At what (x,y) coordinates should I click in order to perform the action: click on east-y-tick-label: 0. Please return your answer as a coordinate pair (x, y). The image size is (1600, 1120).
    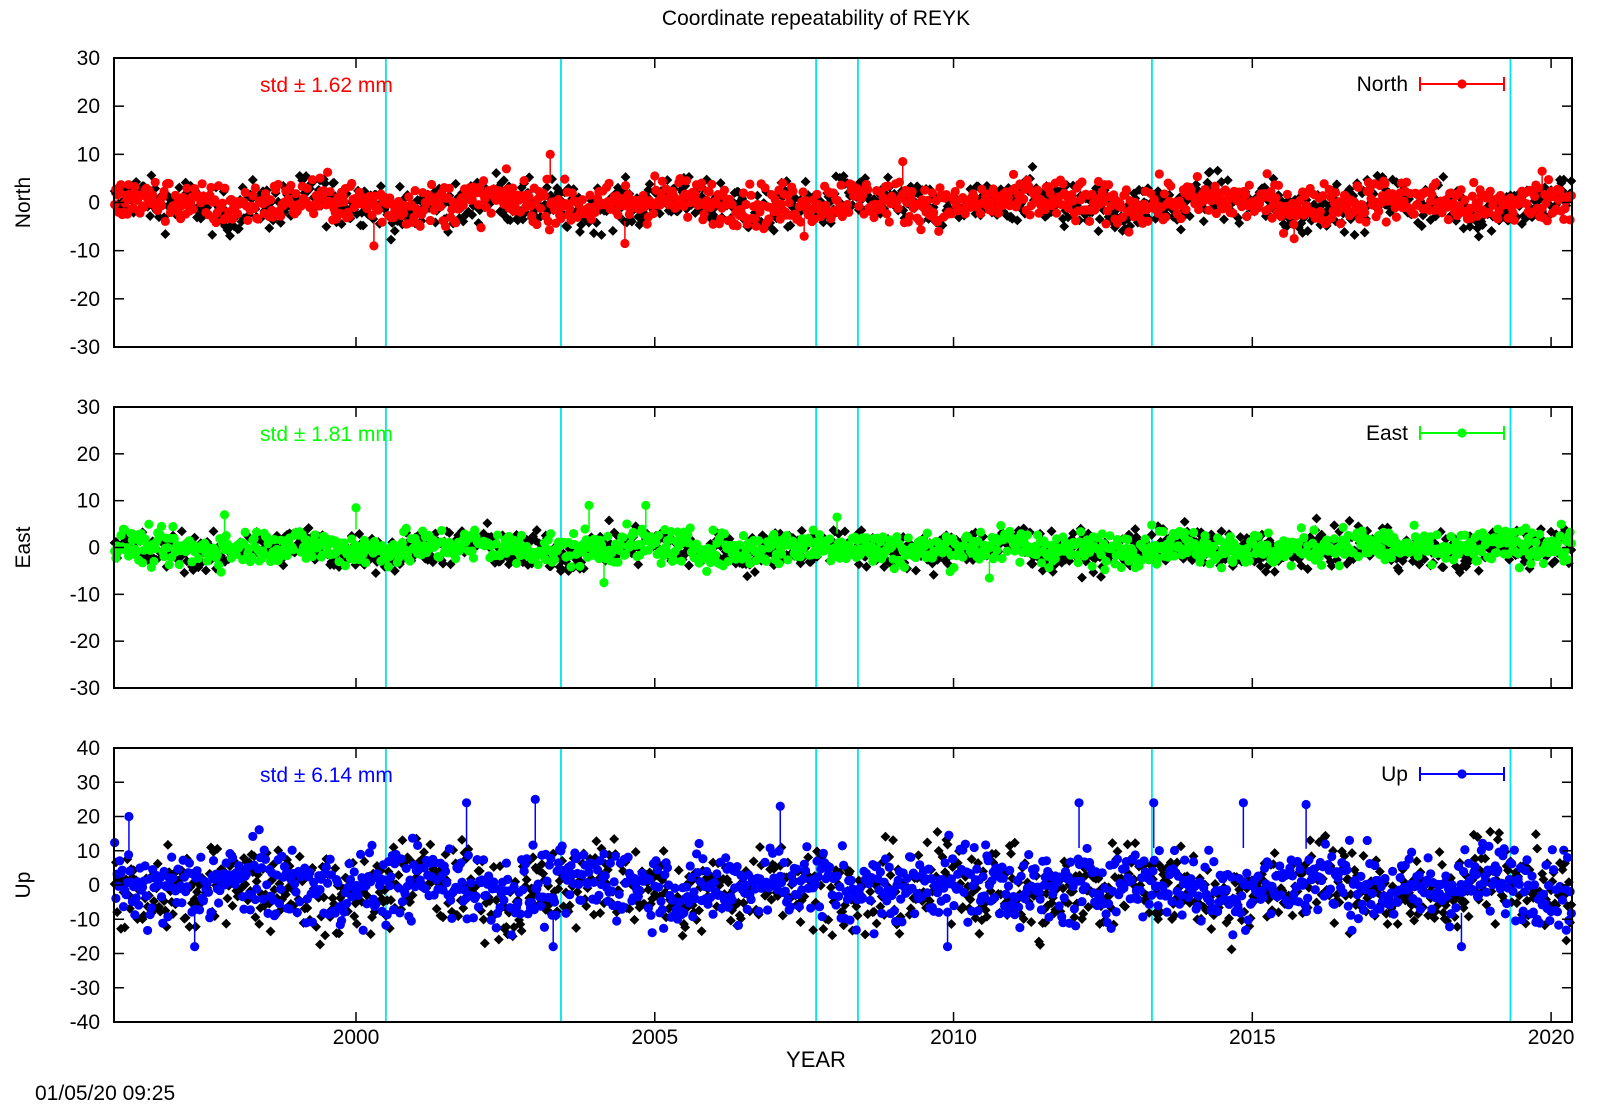
    Looking at the image, I should click on (94, 548).